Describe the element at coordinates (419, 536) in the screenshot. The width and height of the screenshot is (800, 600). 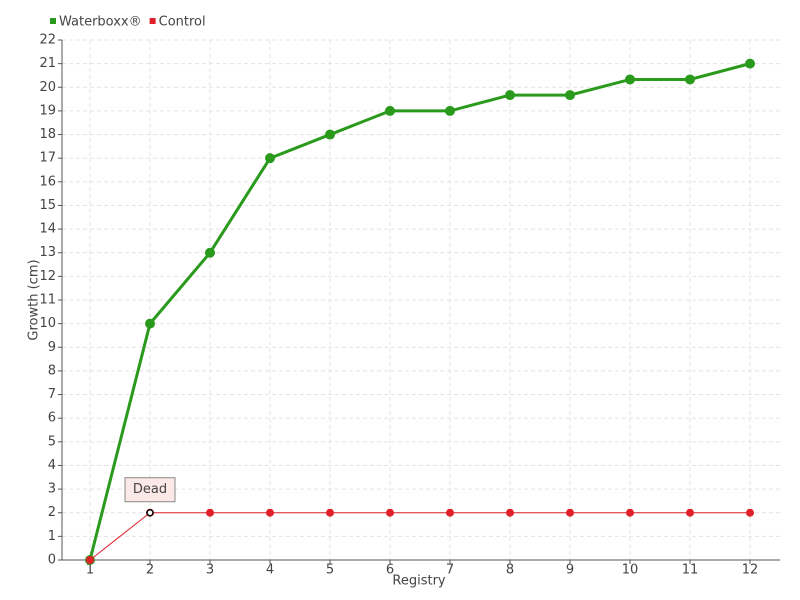
I see `series-line` at that location.